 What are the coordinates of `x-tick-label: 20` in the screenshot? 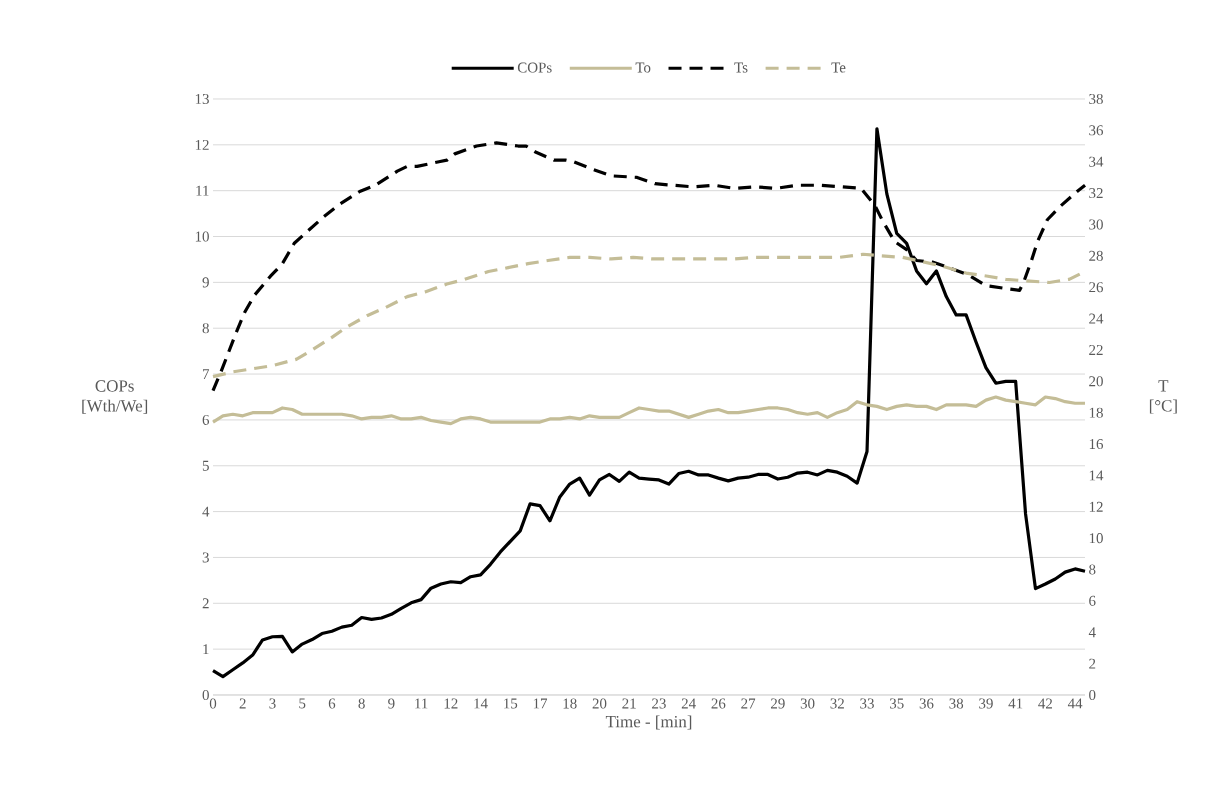 It's located at (599, 703).